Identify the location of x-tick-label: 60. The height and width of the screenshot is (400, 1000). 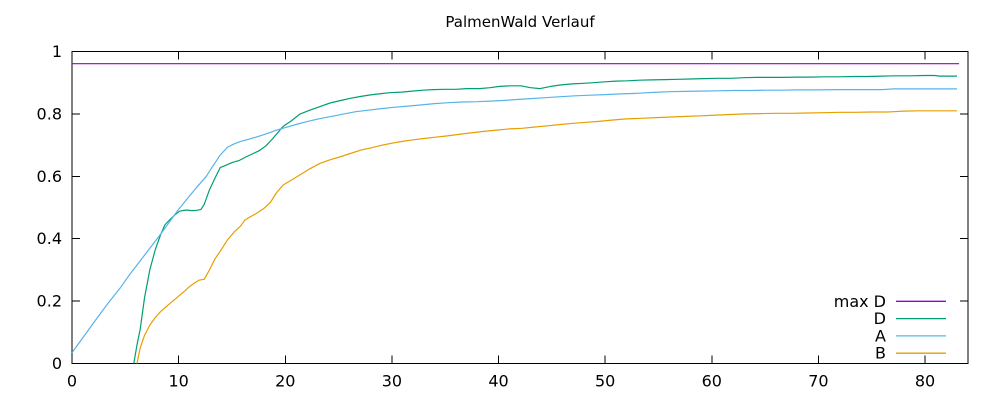
(712, 381).